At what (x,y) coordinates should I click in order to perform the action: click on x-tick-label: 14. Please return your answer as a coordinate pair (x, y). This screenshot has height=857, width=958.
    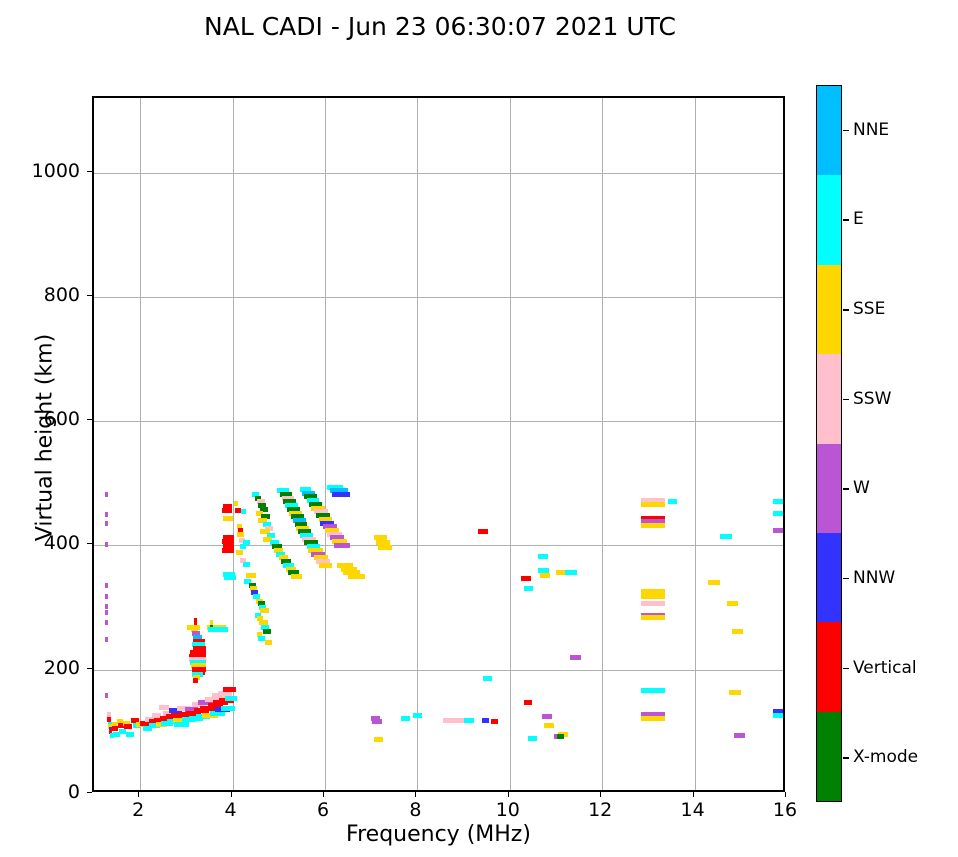
    Looking at the image, I should click on (692, 810).